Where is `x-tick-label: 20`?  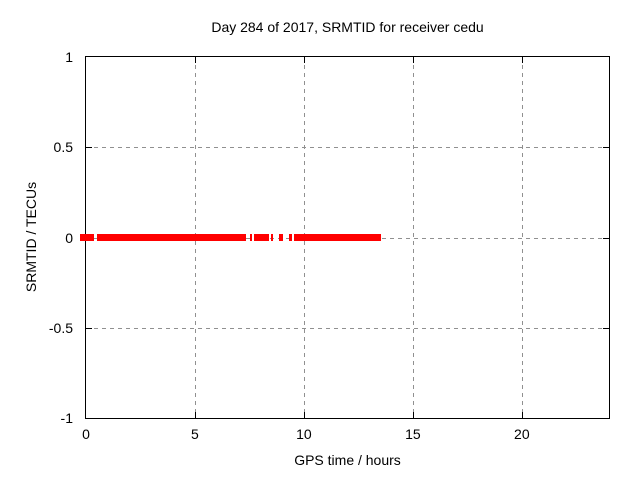 x-tick-label: 20 is located at coordinates (522, 434).